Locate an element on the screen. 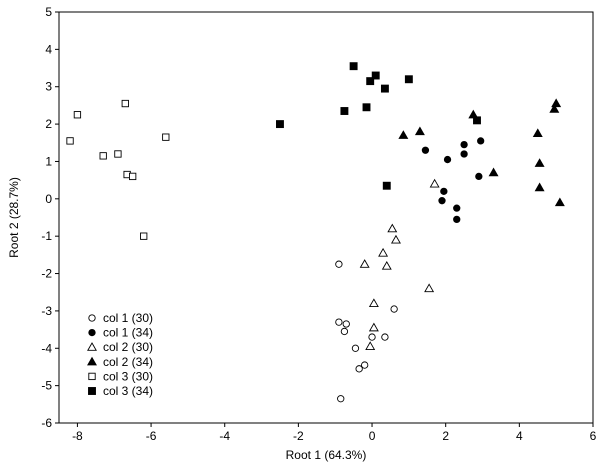 This screenshot has height=467, width=600. x-tick-label: 0 is located at coordinates (372, 436).